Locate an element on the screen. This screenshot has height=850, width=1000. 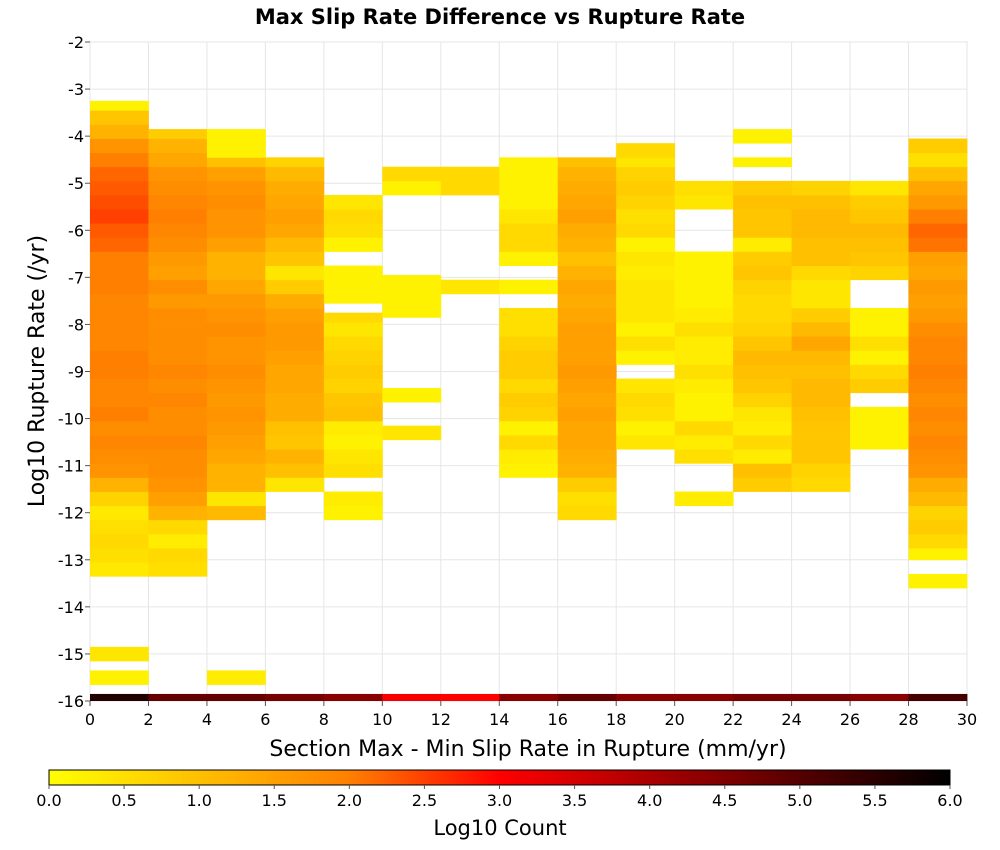
chart-title: Max Slip Rate Difference vs Rupture Rate is located at coordinates (500, 17).